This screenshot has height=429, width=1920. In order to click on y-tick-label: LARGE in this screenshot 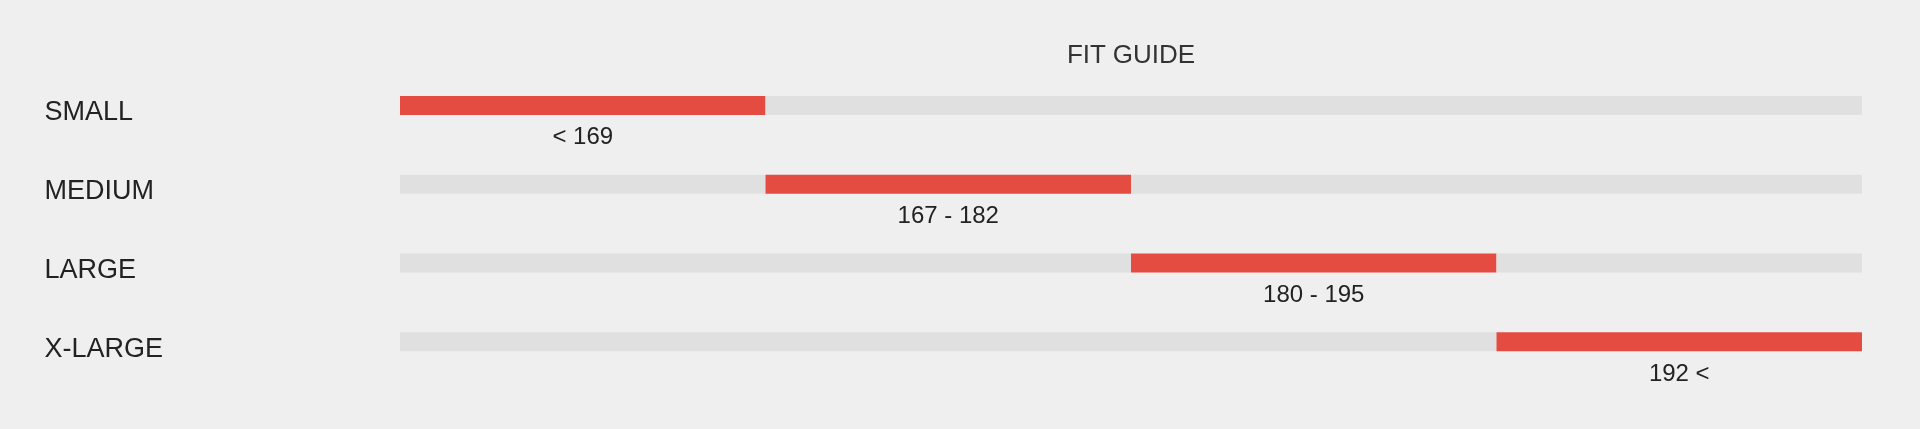, I will do `click(90, 268)`.